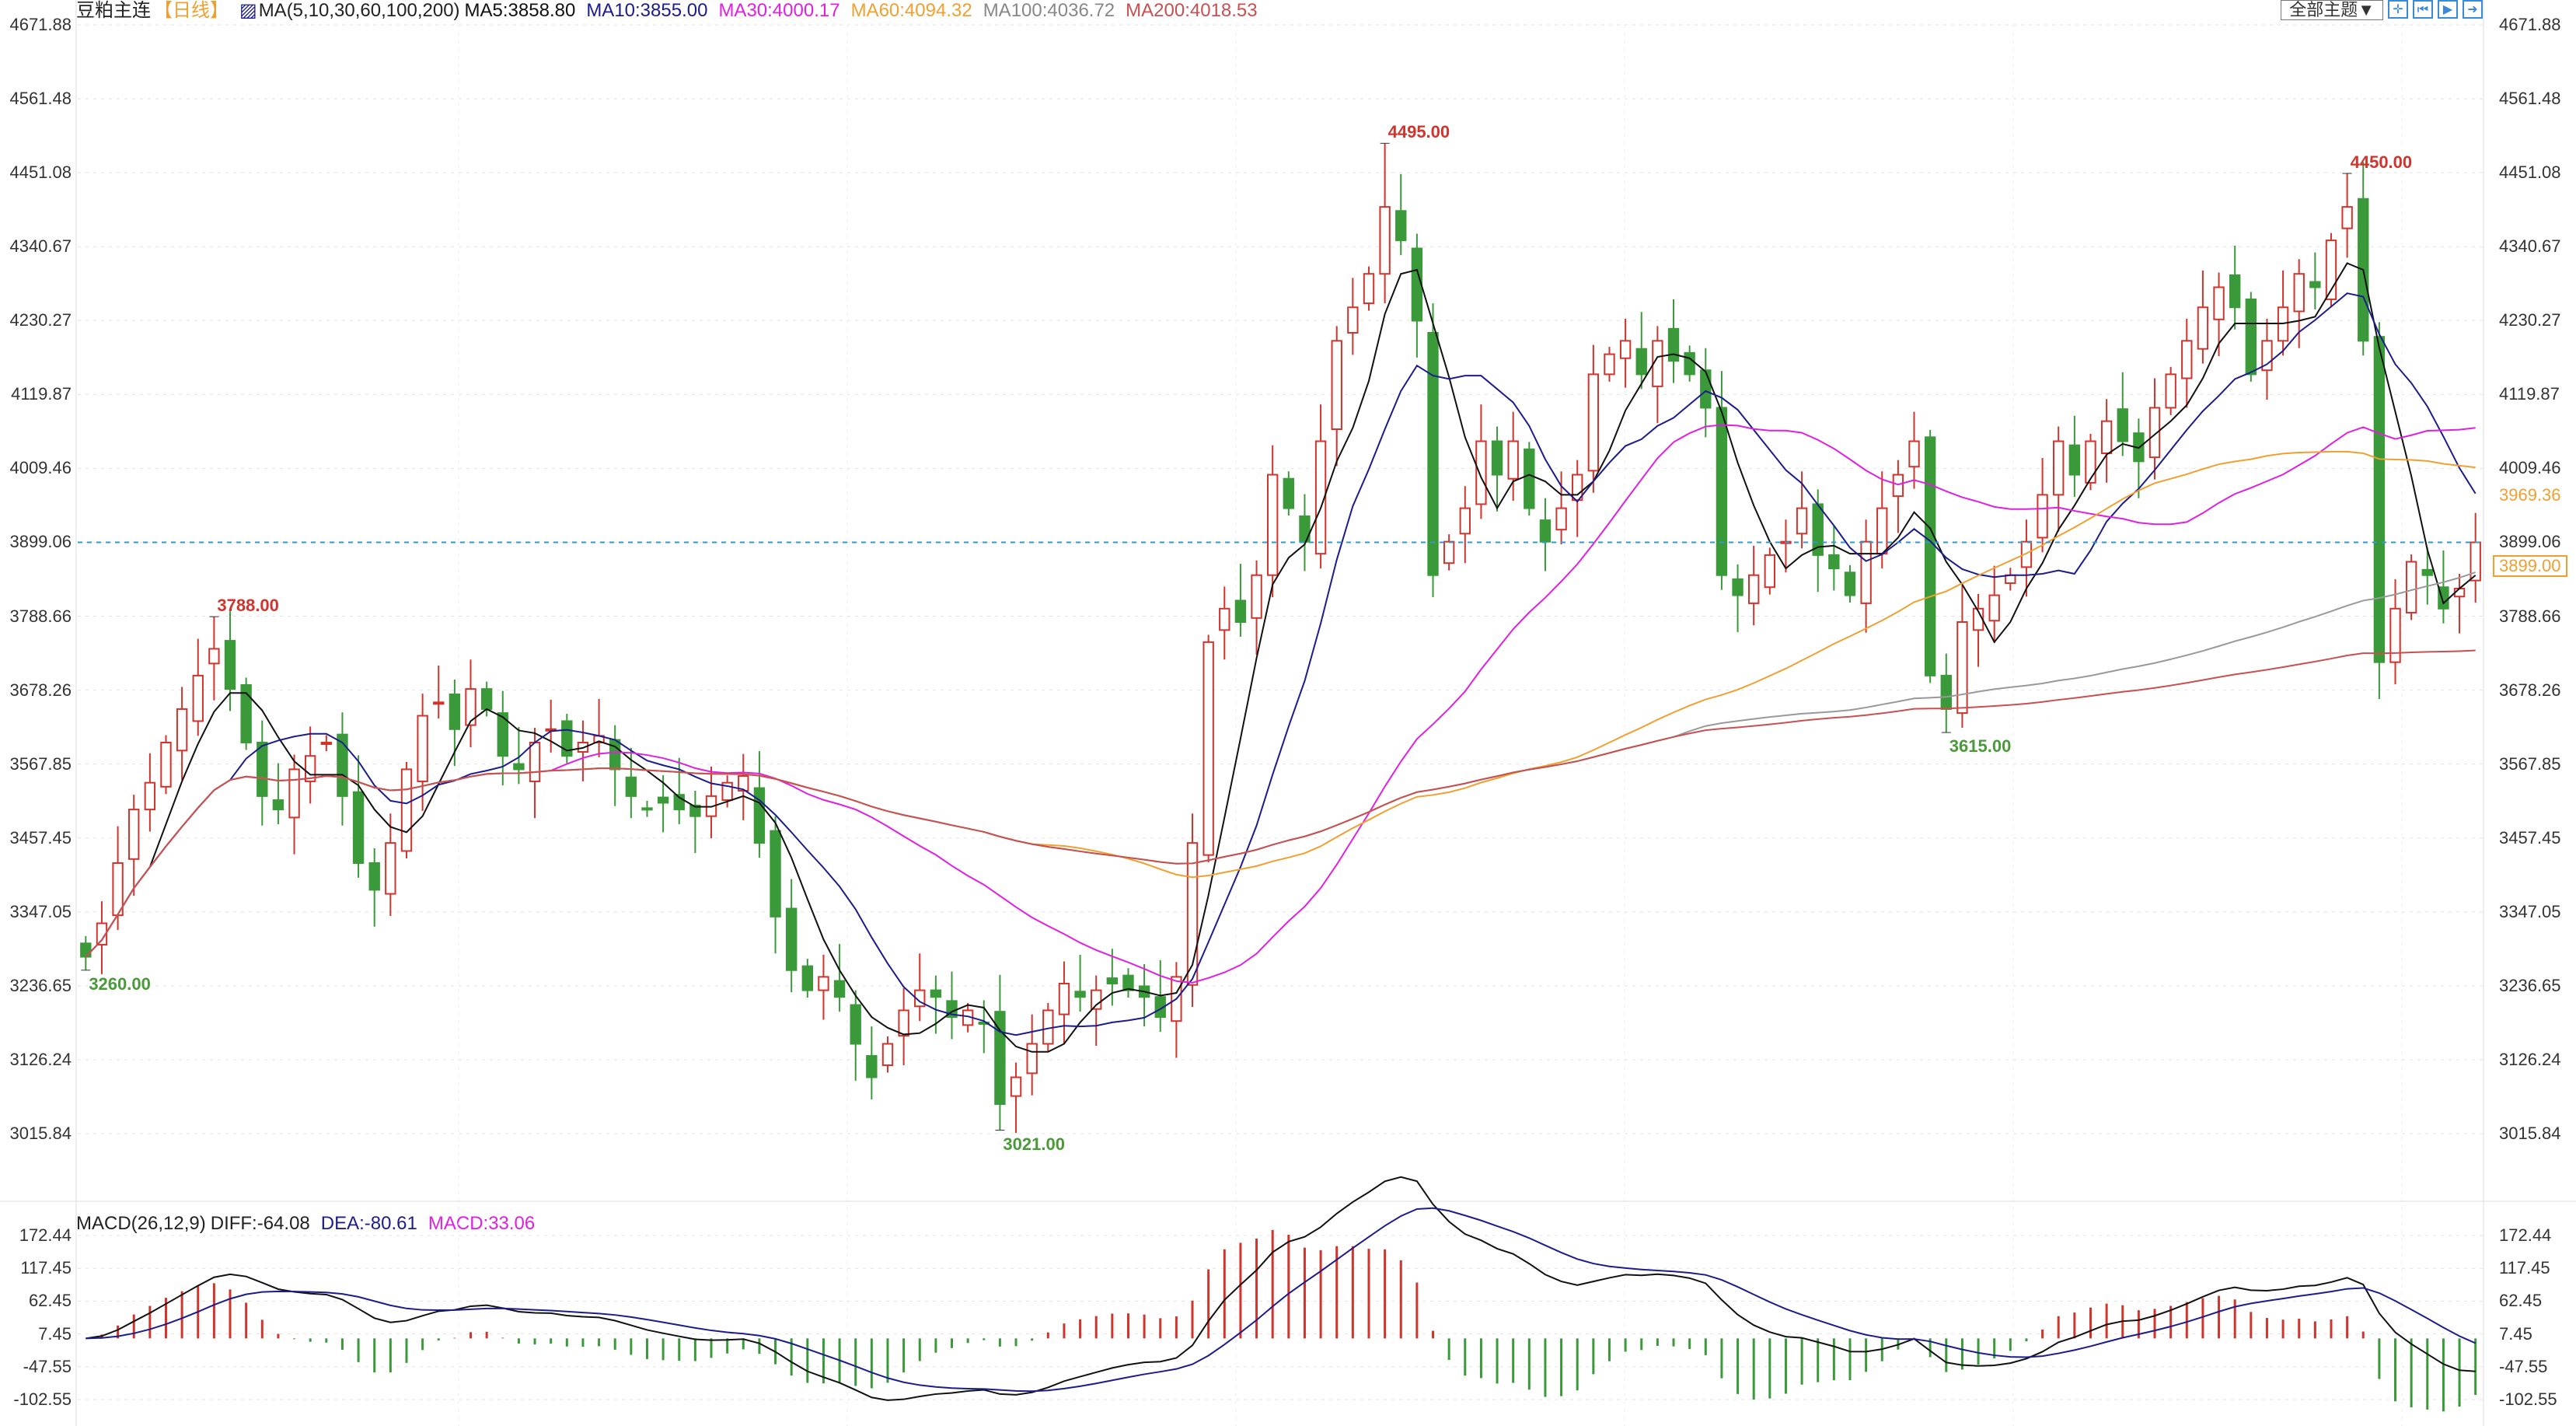 The height and width of the screenshot is (1426, 2576). Describe the element at coordinates (41, 24) in the screenshot. I see `price-tick-left: 4671.88` at that location.